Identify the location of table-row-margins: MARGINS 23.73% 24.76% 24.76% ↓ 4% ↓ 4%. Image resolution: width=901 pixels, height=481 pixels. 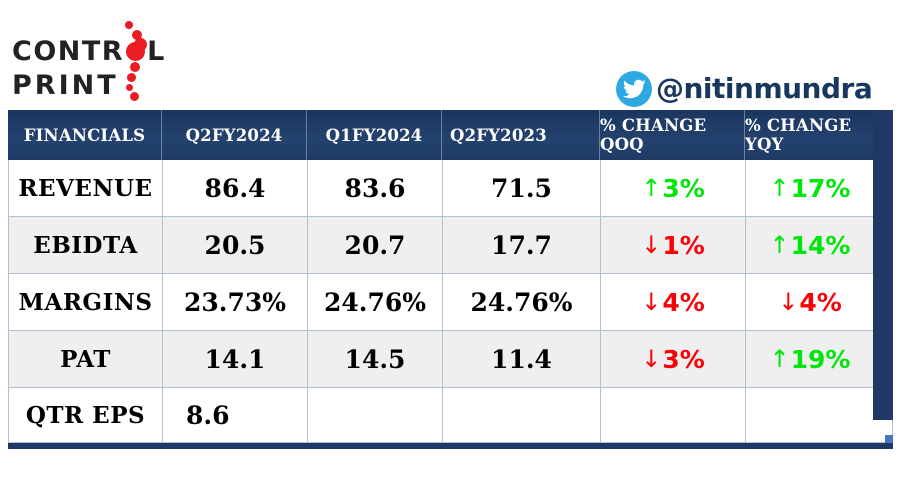
(450, 302).